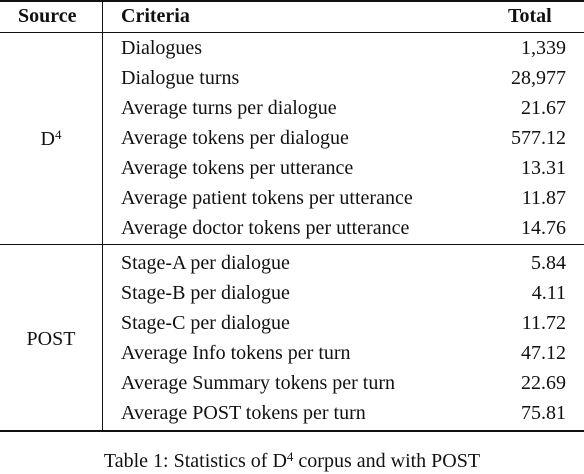 The width and height of the screenshot is (584, 474). I want to click on table-row: Average POST tokens per turn 75.81, so click(292, 413).